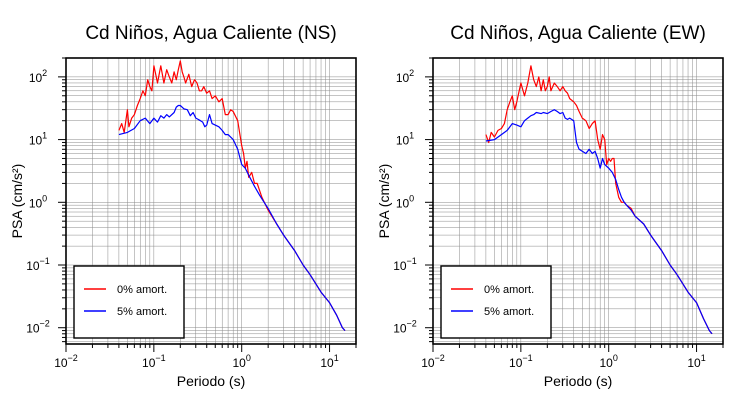 This screenshot has width=730, height=400. Describe the element at coordinates (210, 33) in the screenshot. I see `chart-title: Cd Niños, Agua Caliente (NS)` at that location.